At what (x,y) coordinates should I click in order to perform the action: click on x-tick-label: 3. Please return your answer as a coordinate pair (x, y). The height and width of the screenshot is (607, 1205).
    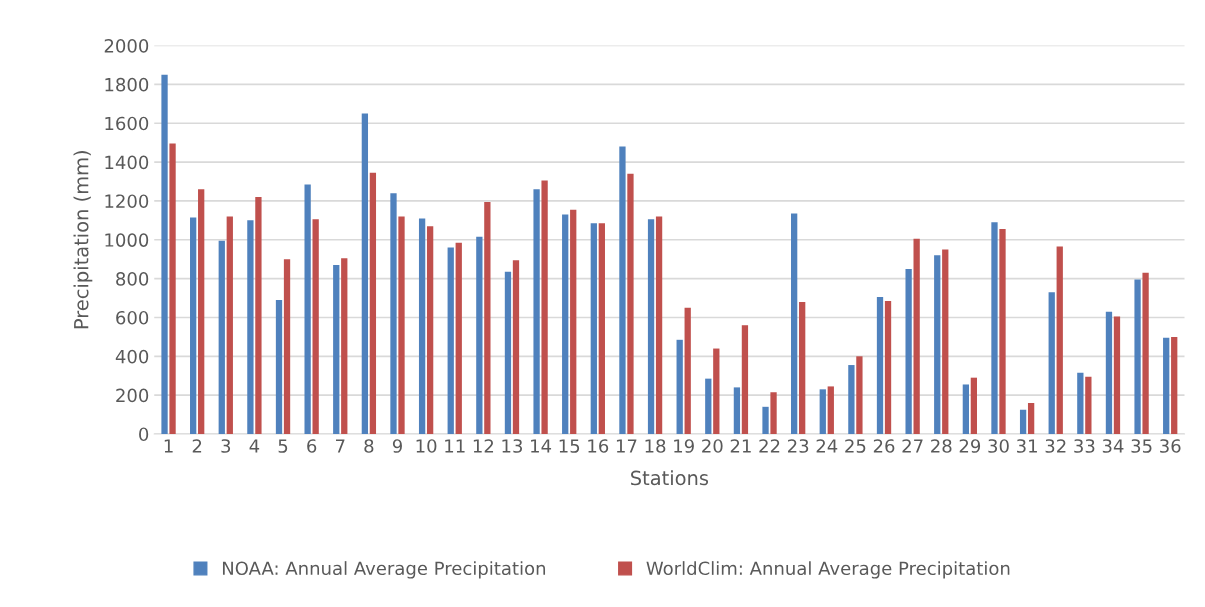
    Looking at the image, I should click on (226, 446).